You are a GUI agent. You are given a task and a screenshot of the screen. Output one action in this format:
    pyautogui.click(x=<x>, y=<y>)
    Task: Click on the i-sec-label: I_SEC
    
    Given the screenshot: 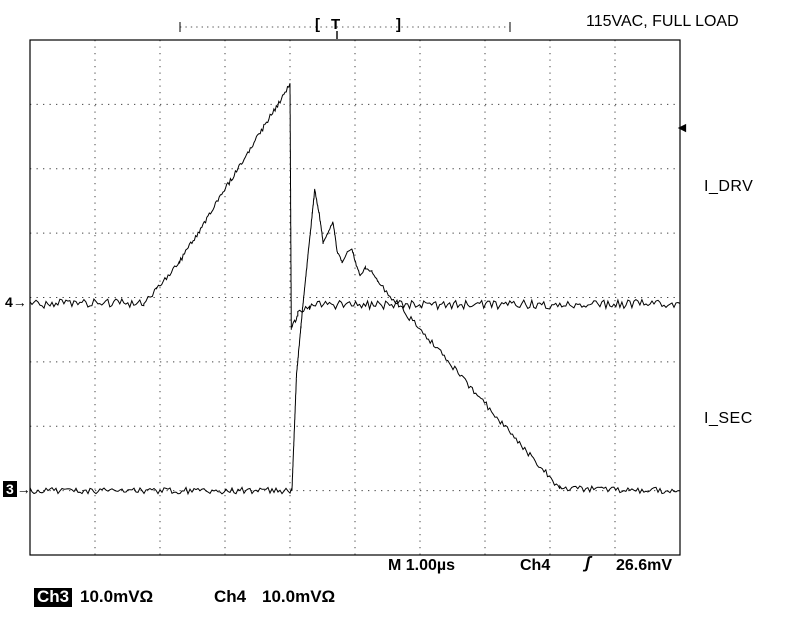 What is the action you would take?
    pyautogui.click(x=728, y=418)
    